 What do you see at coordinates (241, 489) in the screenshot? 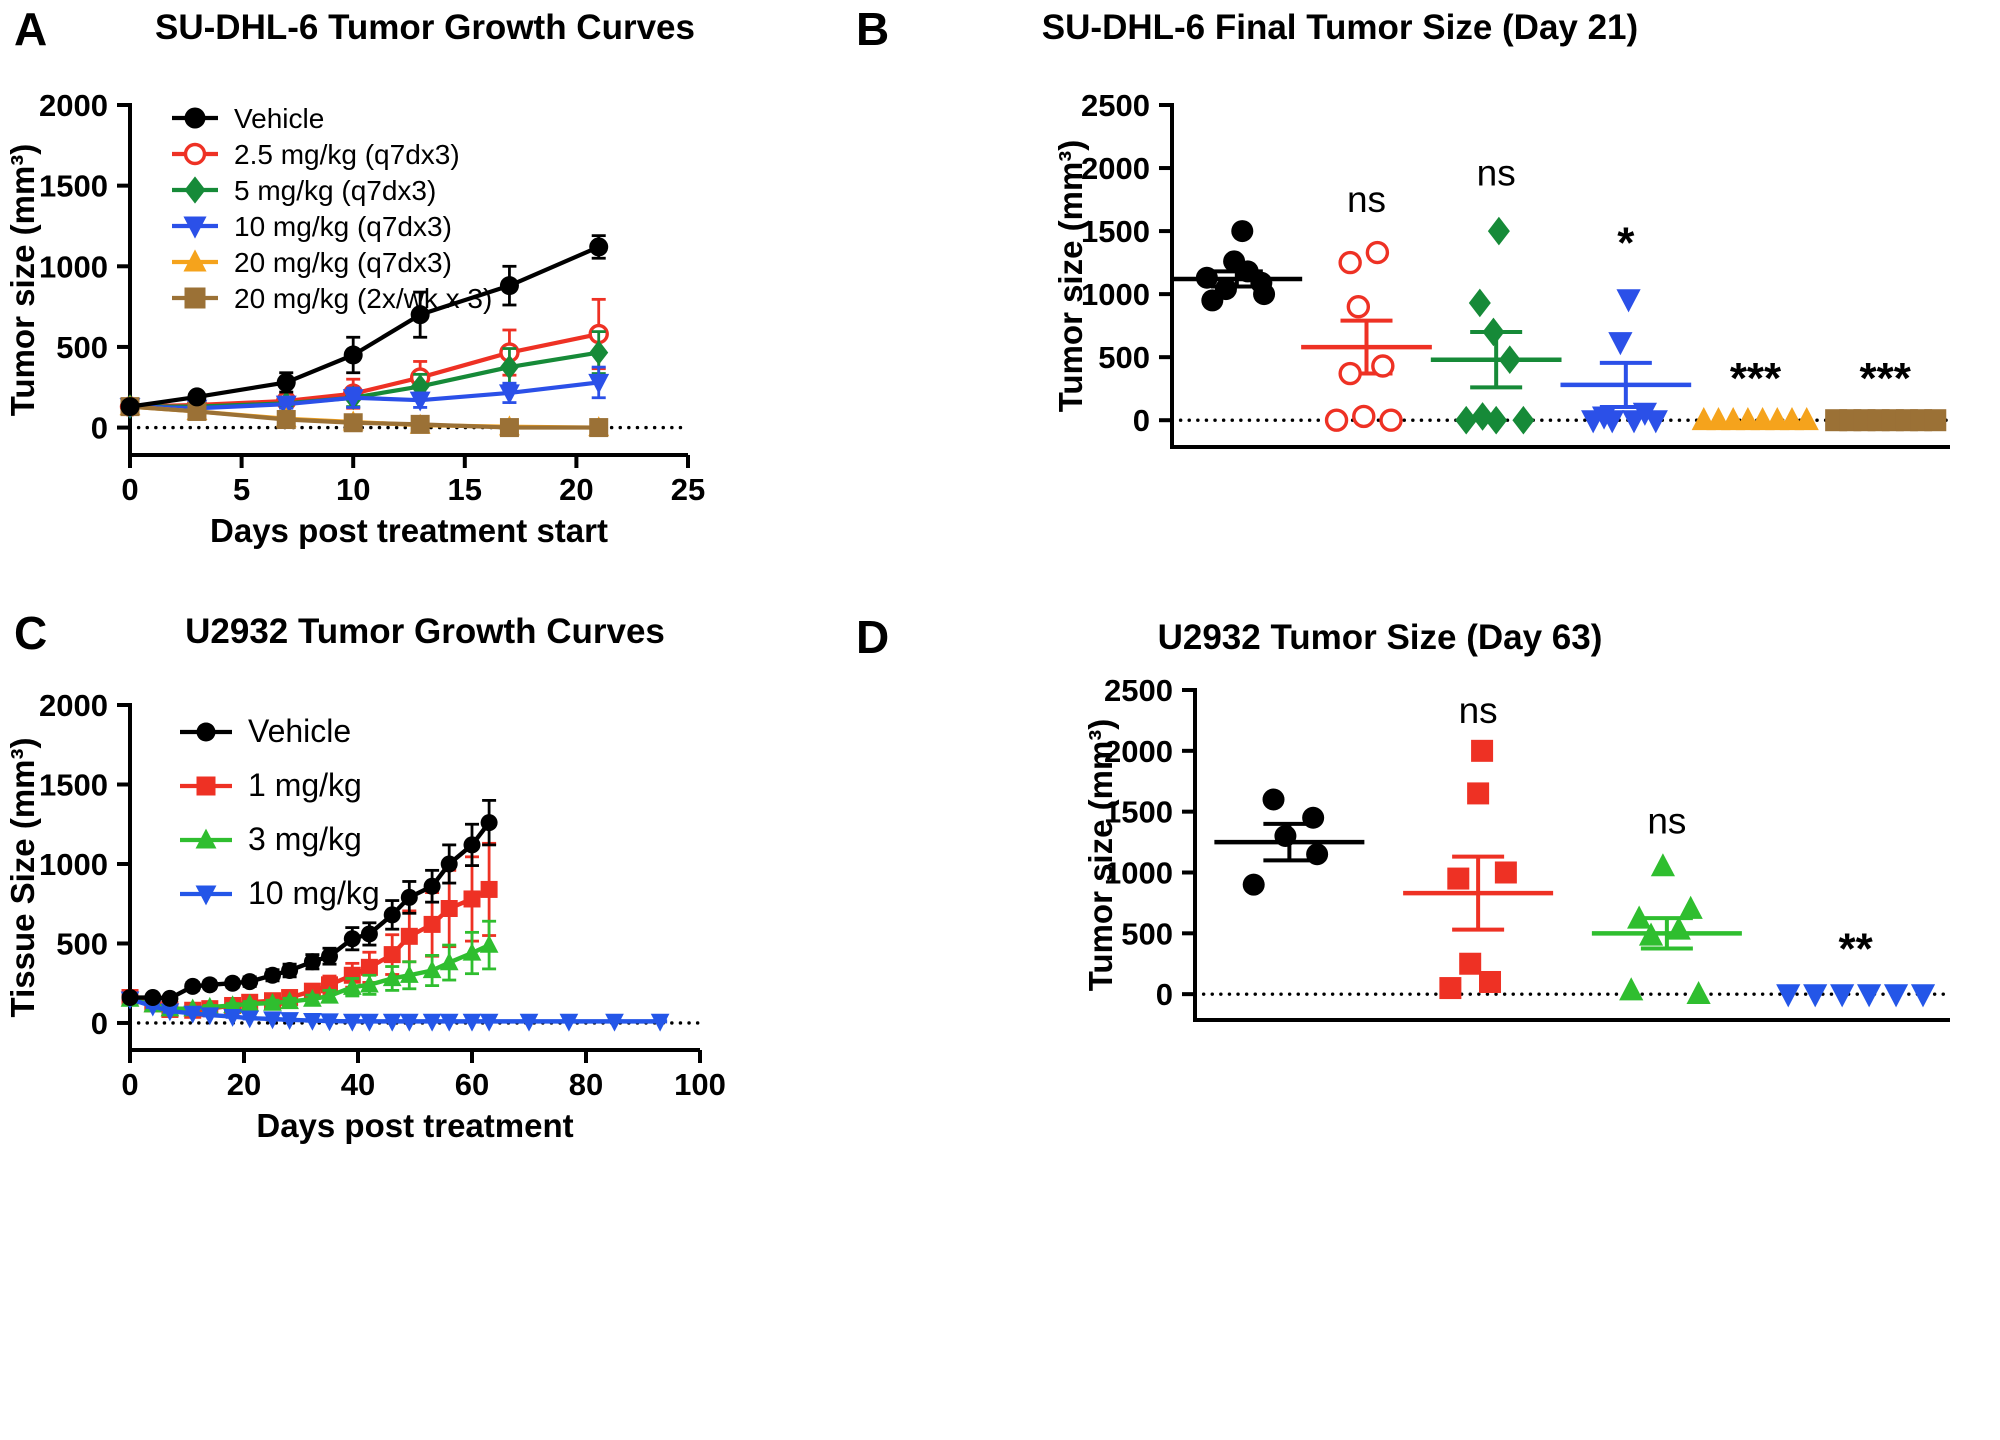
I see `svg-text: 5` at bounding box center [241, 489].